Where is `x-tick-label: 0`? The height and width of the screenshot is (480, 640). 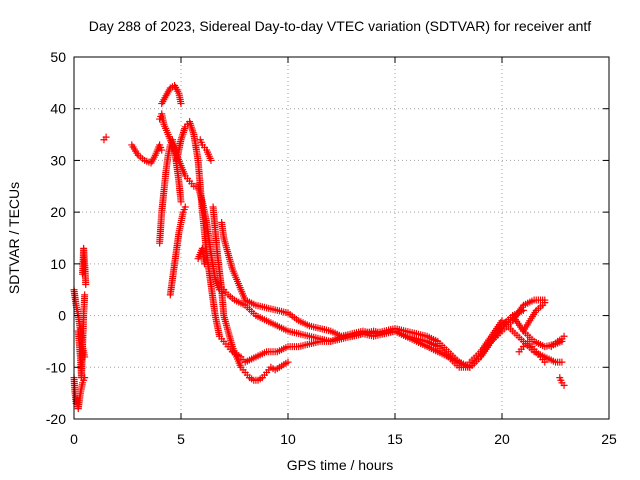 x-tick-label: 0 is located at coordinates (74, 439).